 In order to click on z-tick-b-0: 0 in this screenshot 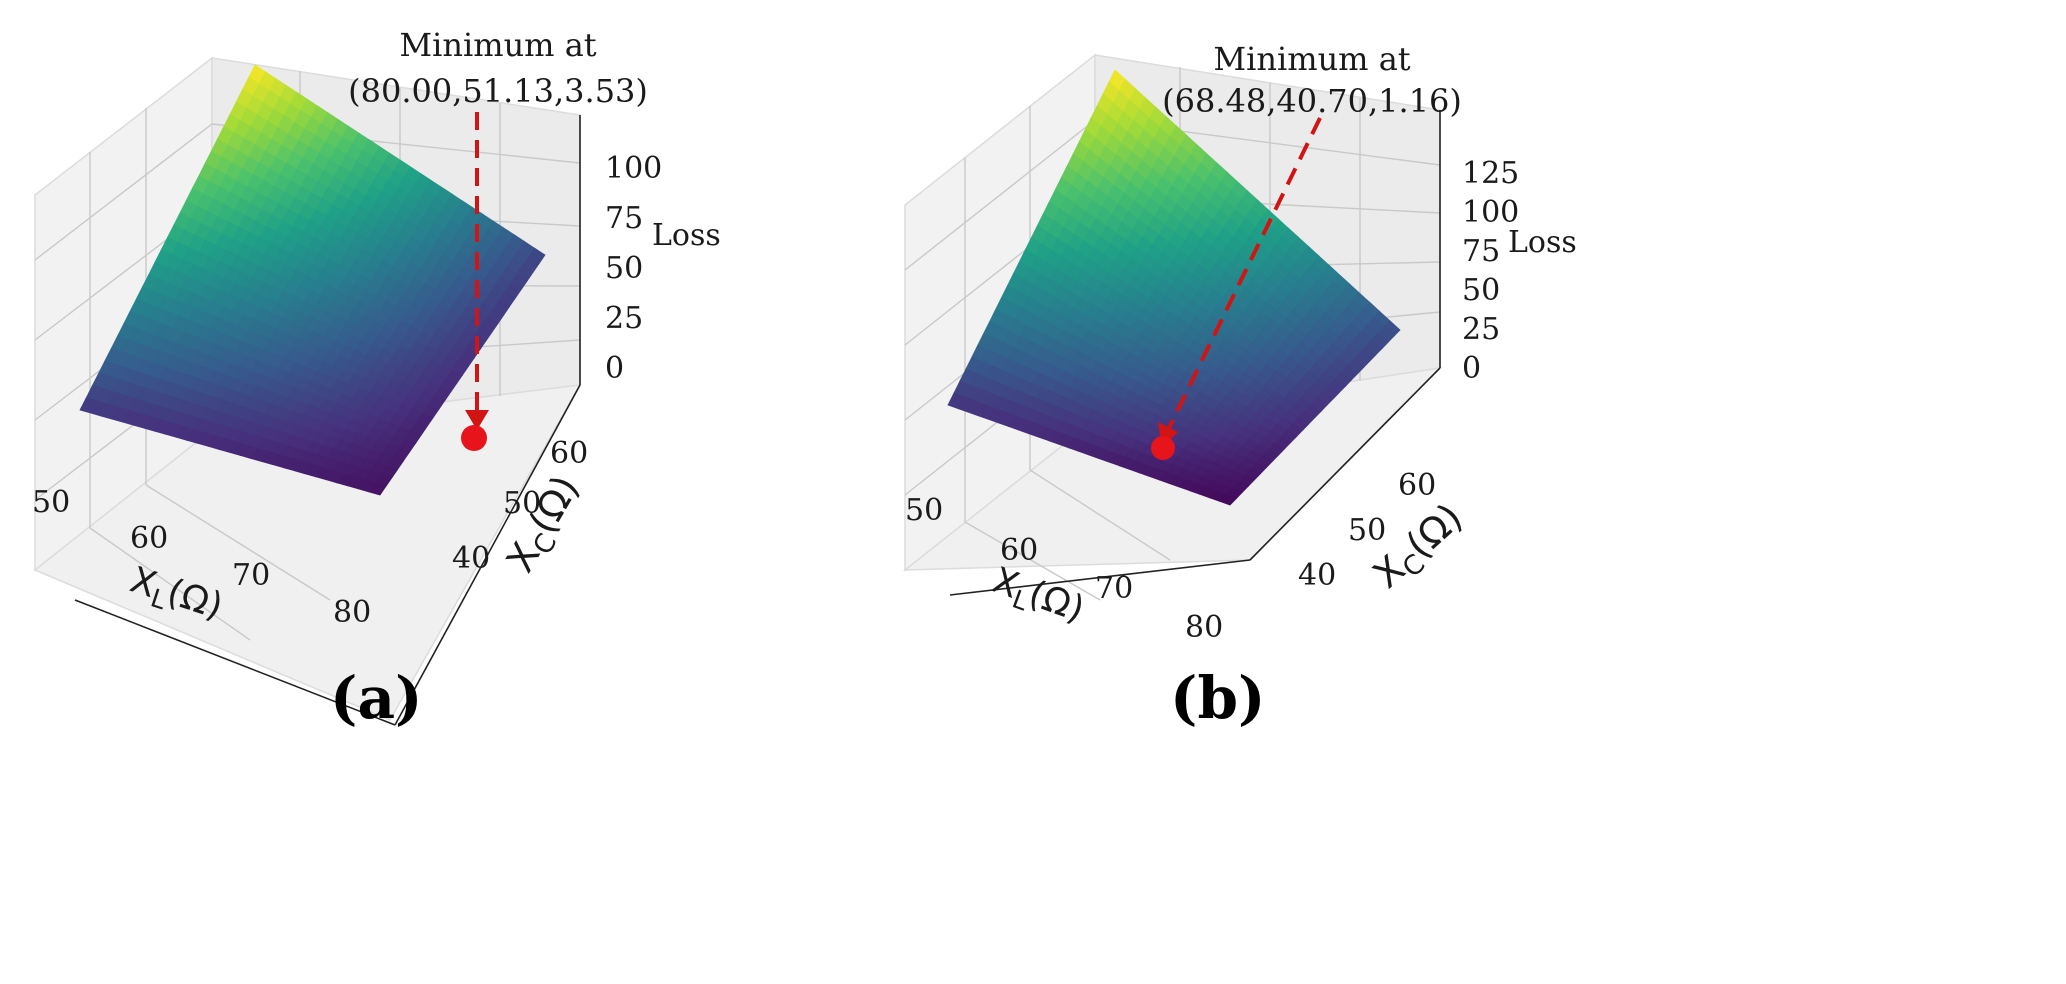, I will do `click(1471, 368)`.